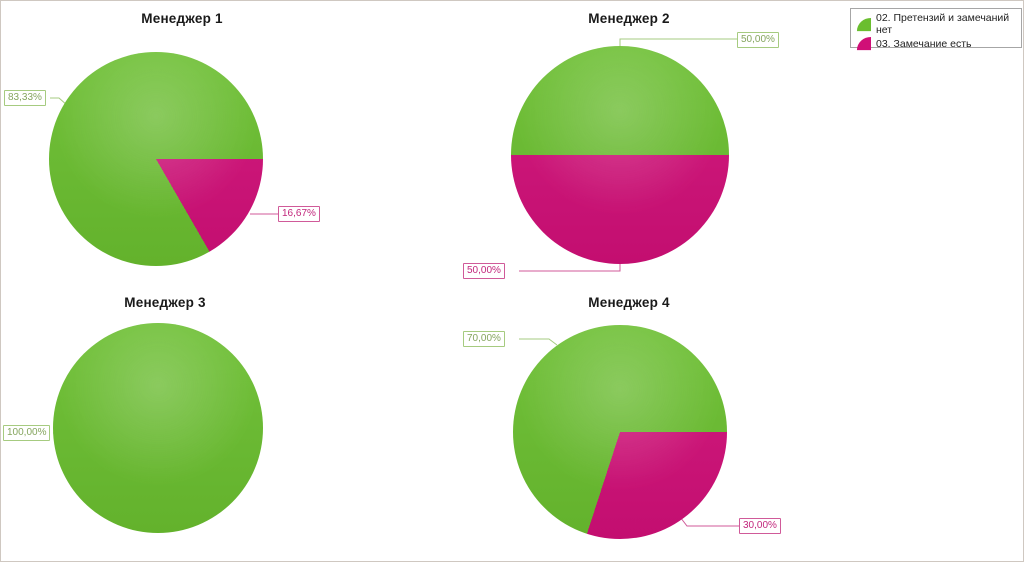 This screenshot has width=1024, height=562. I want to click on legend-item-no-claims: 02. Претензий и замечаний нет, so click(936, 24).